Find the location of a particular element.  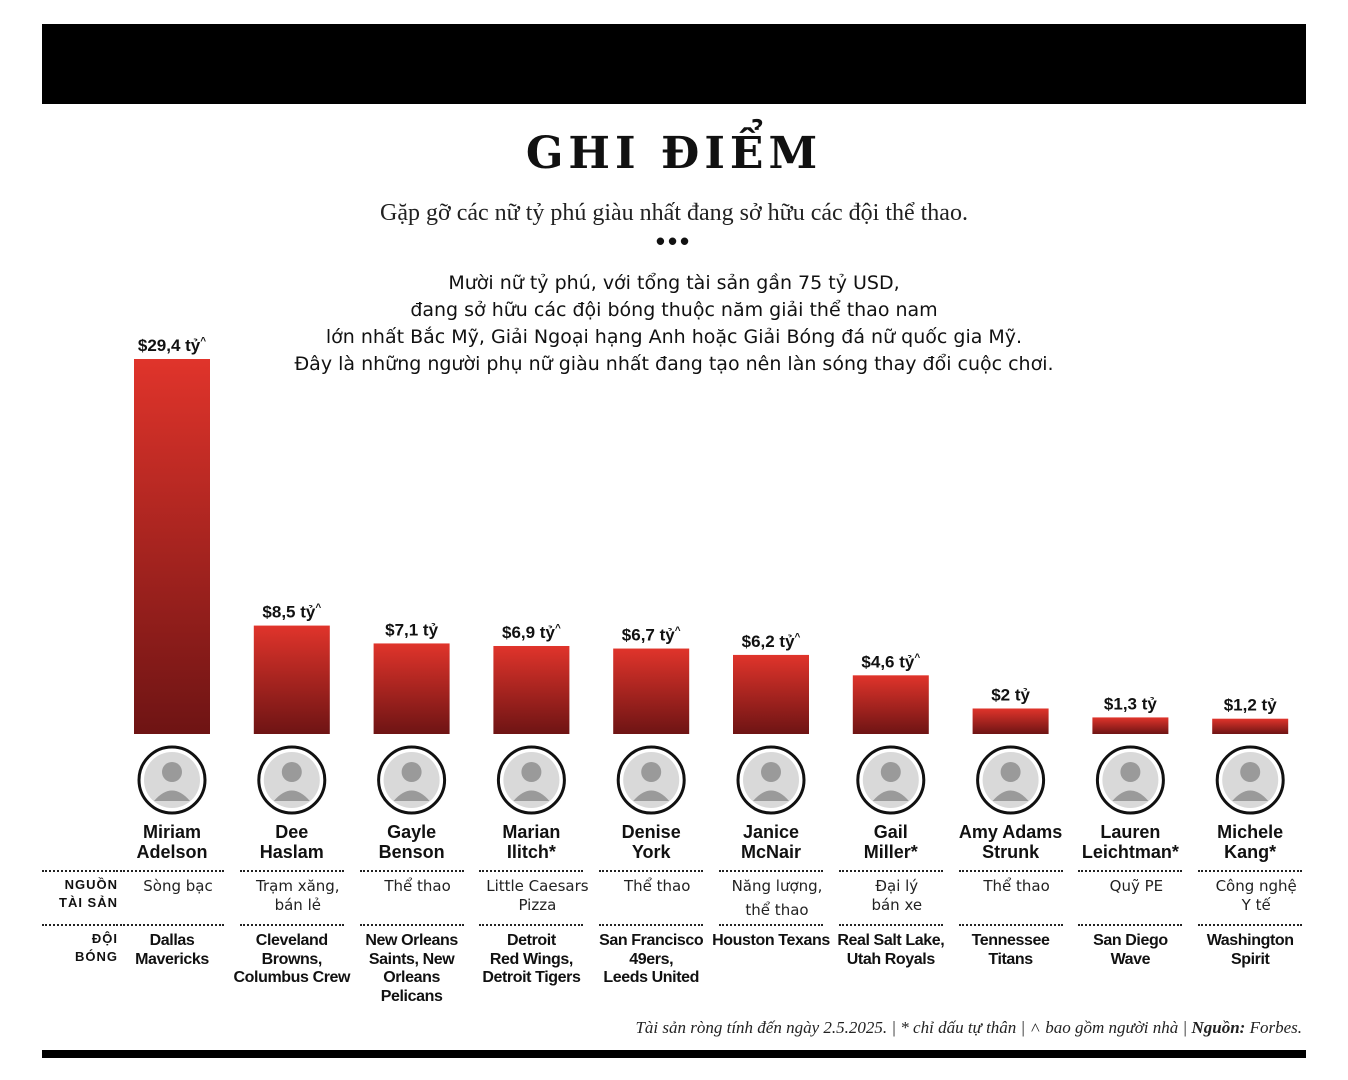

bar-value-label: $29,4 tỷ^ is located at coordinates (172, 345).